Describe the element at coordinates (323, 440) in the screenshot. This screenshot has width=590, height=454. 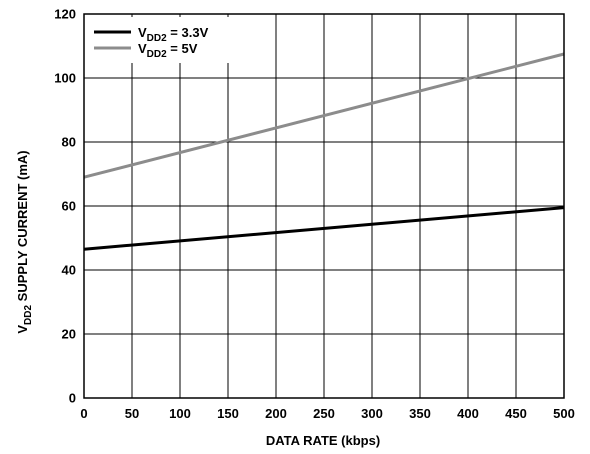
I see `x-axis-label: DATA RATE (kbps)` at that location.